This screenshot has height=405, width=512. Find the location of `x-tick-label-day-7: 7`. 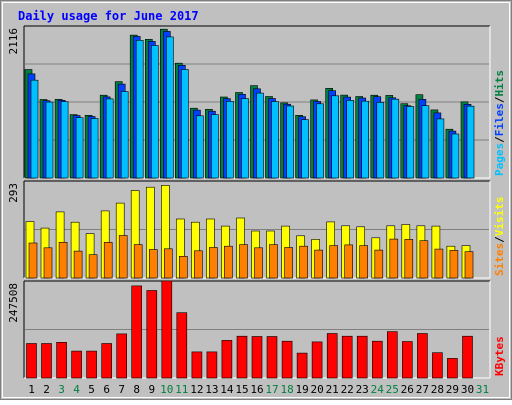

x-tick-label-day-7: 7 is located at coordinates (121, 389).